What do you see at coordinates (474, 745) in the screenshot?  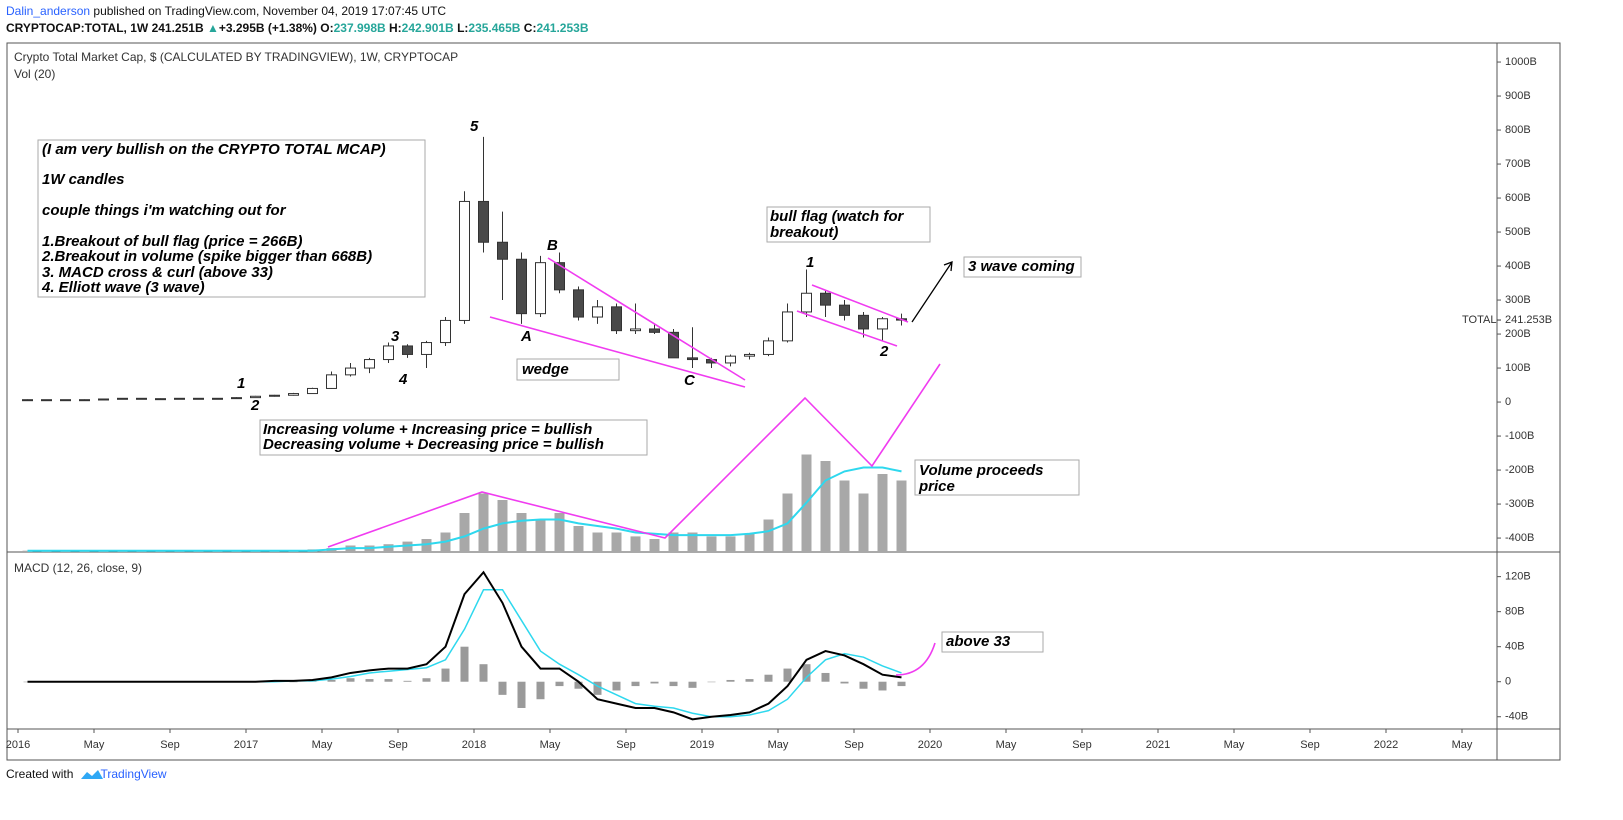 I see `x-tick-label: 2018` at bounding box center [474, 745].